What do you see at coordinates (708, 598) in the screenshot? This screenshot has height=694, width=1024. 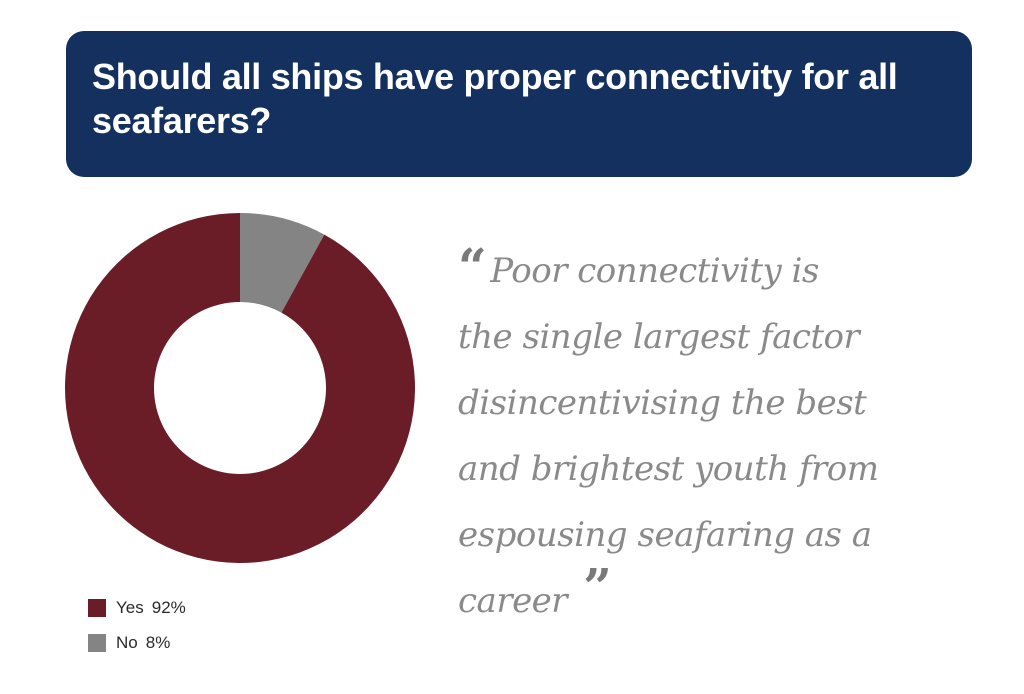 I see `quote-line: career”` at bounding box center [708, 598].